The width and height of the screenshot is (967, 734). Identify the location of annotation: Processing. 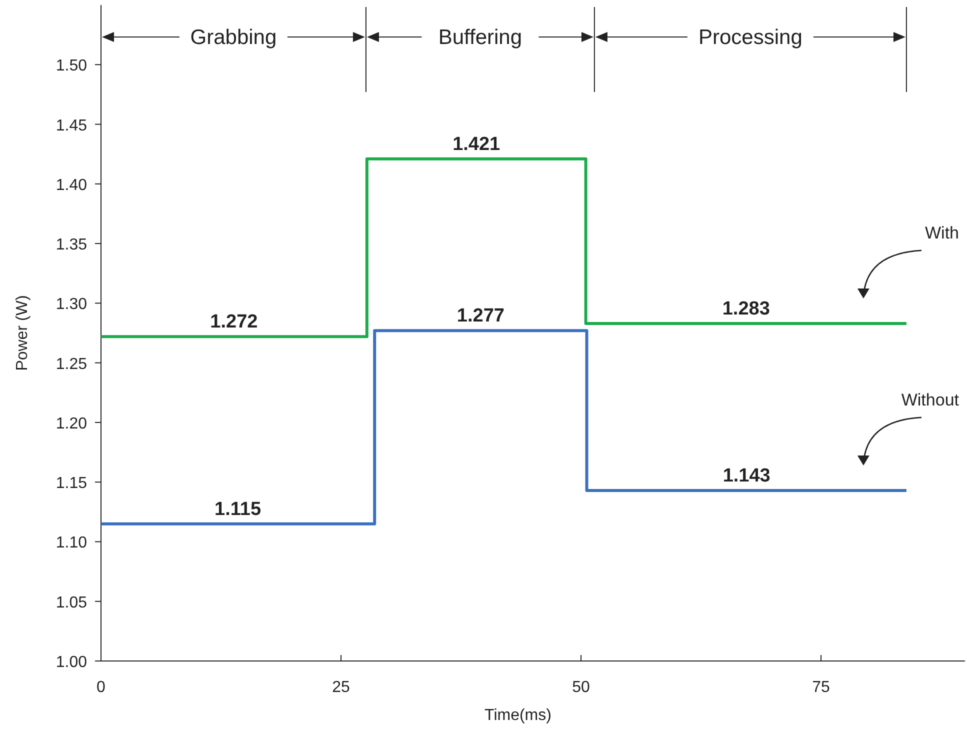
(750, 37).